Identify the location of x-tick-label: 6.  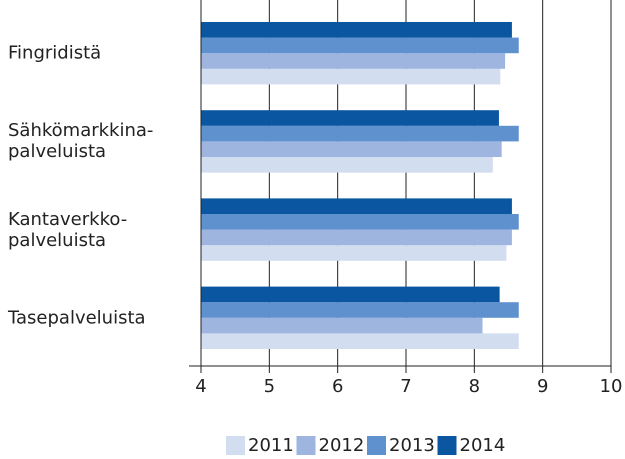
(337, 386).